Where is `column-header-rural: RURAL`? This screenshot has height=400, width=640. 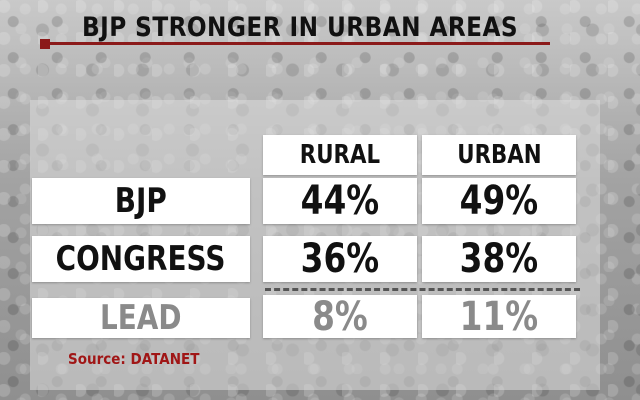
column-header-rural: RURAL is located at coordinates (340, 155).